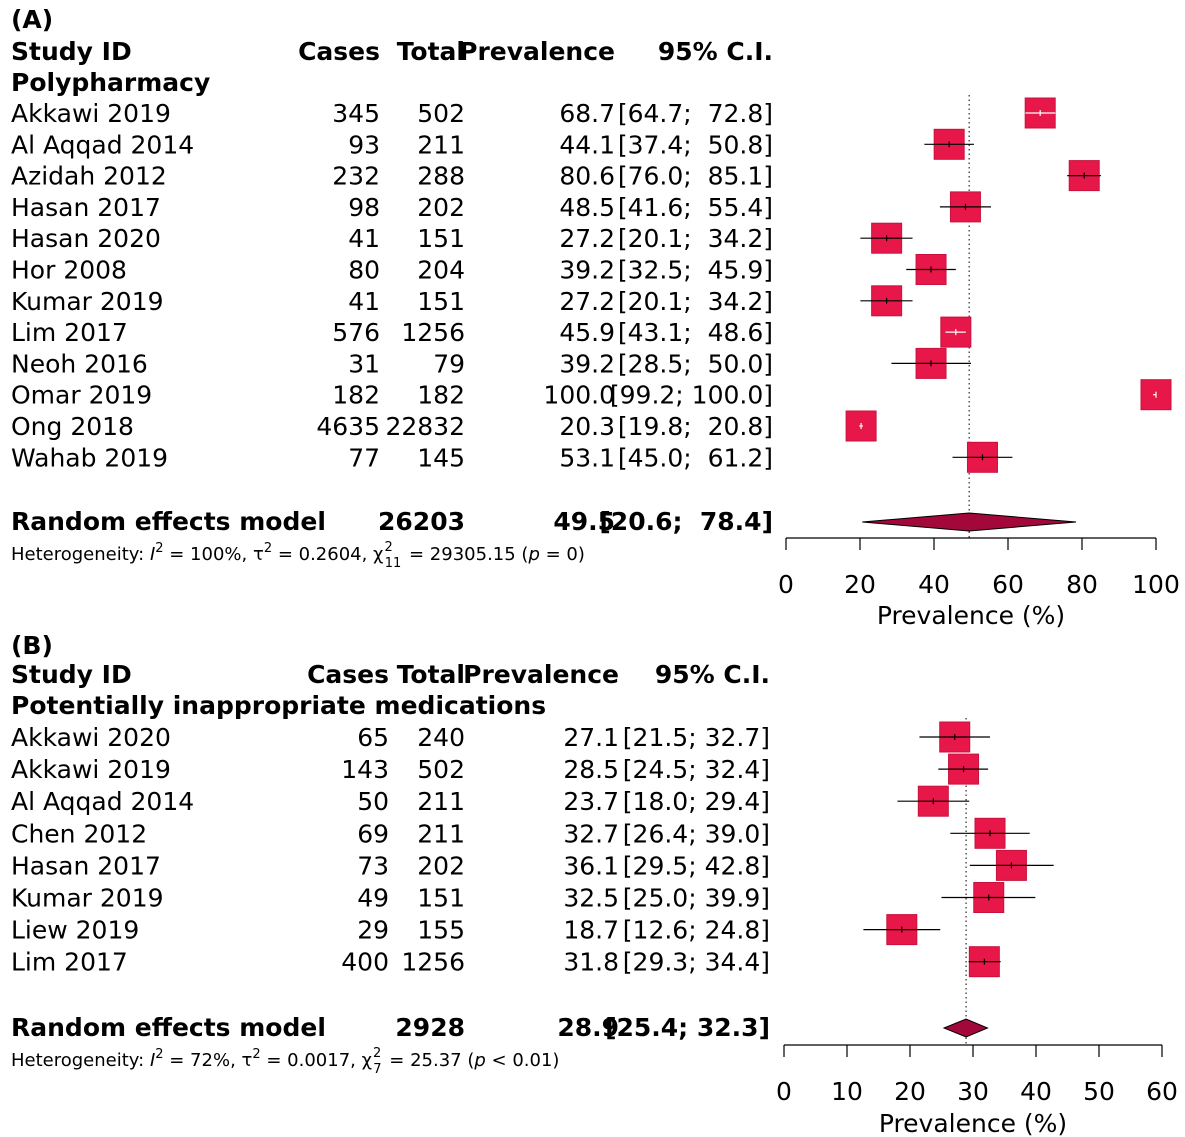  What do you see at coordinates (591, 865) in the screenshot?
I see `study-prevalence: 36.1` at bounding box center [591, 865].